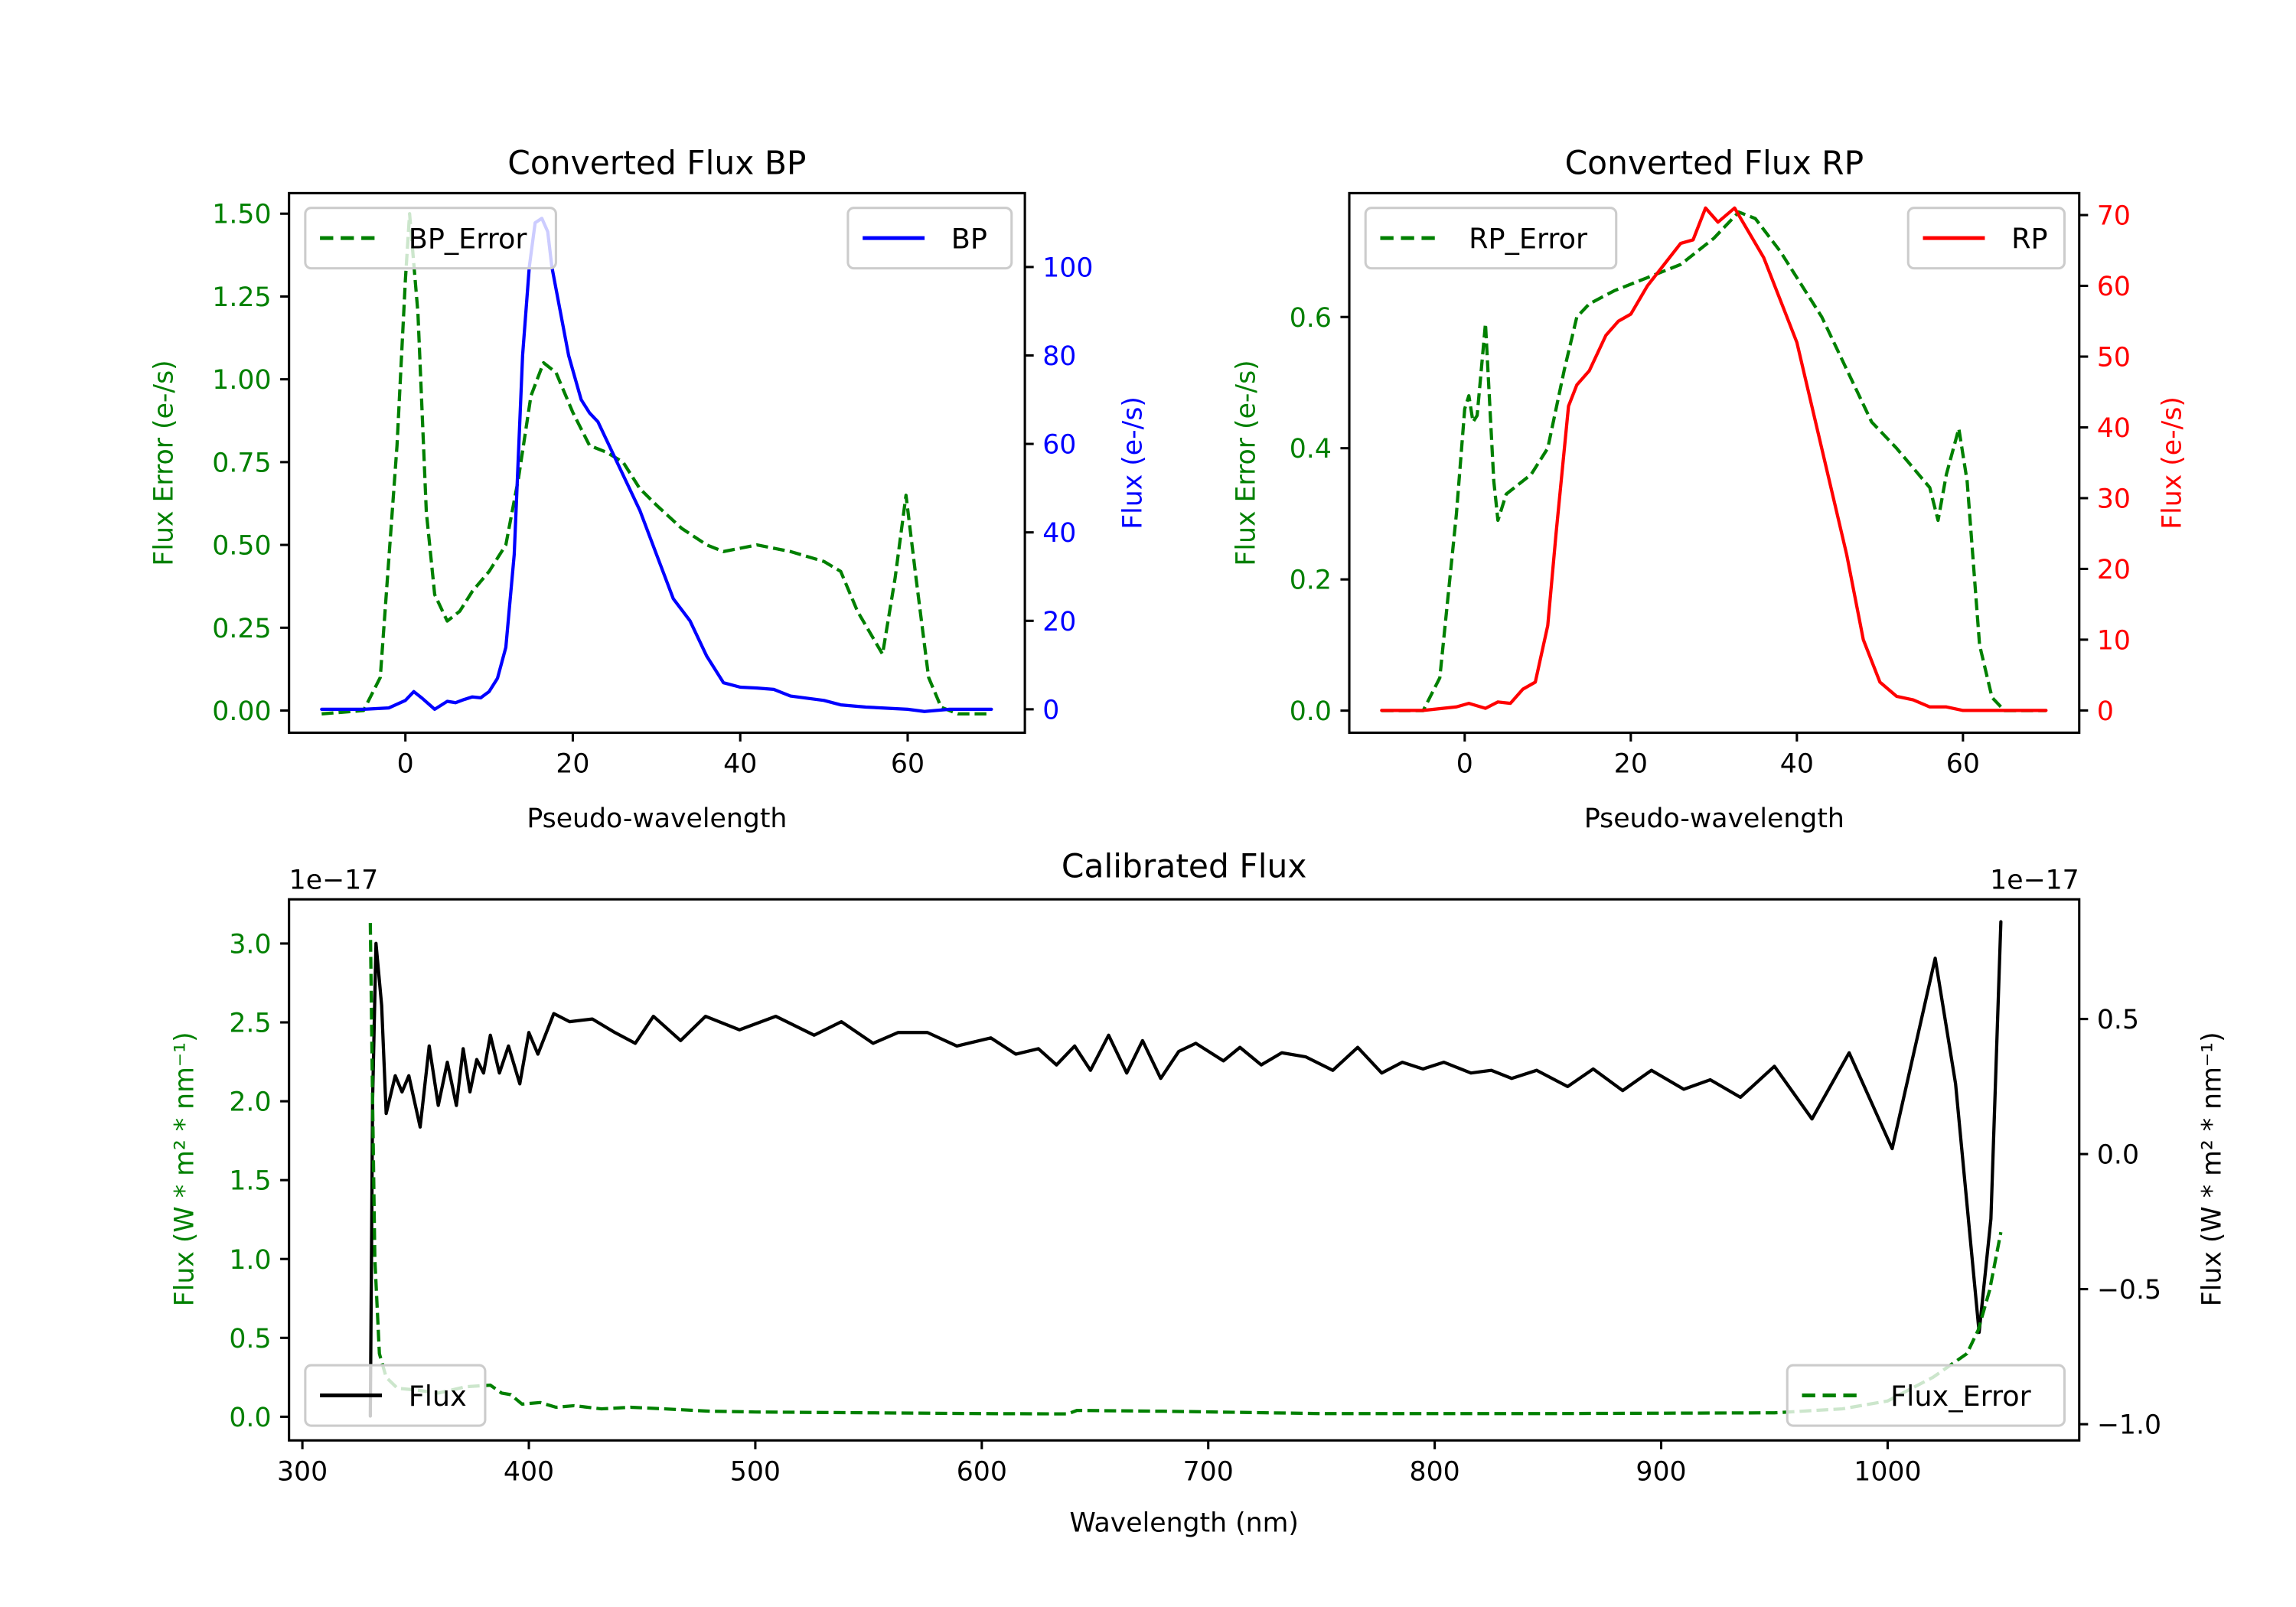 The height and width of the screenshot is (1607, 2296). Describe the element at coordinates (241, 215) in the screenshot. I see `y-tick-label-left: 1.50` at that location.